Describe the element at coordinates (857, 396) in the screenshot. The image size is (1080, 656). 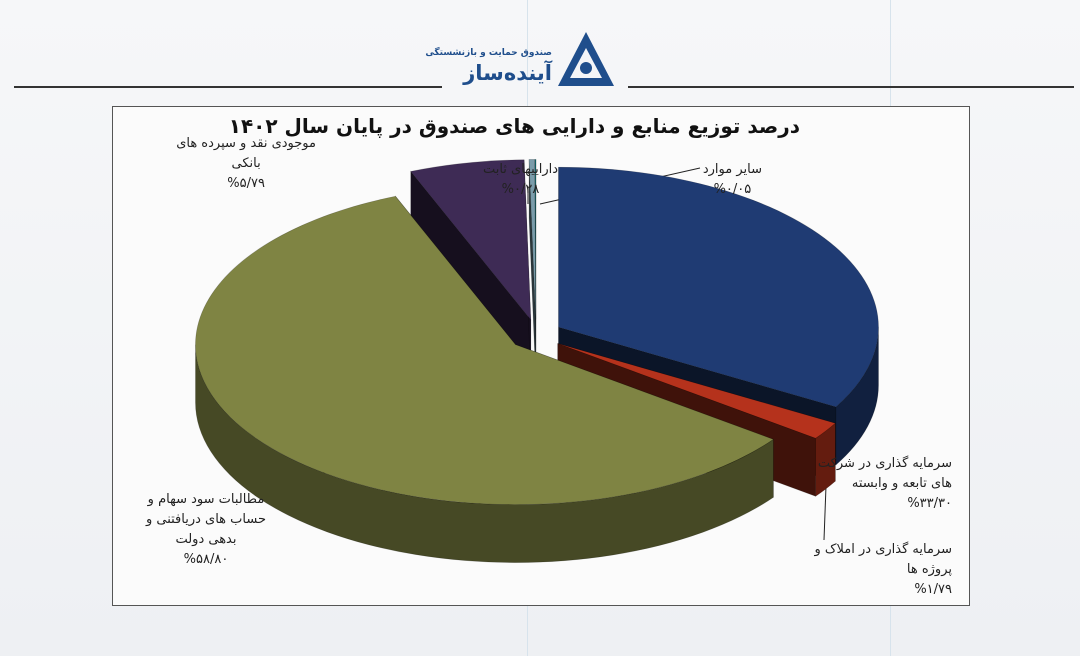
I see `slice-subsidiaries-side` at that location.